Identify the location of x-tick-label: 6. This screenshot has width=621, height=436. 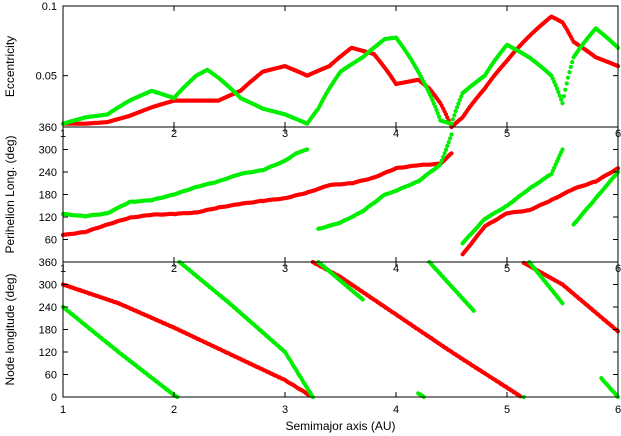
(618, 410).